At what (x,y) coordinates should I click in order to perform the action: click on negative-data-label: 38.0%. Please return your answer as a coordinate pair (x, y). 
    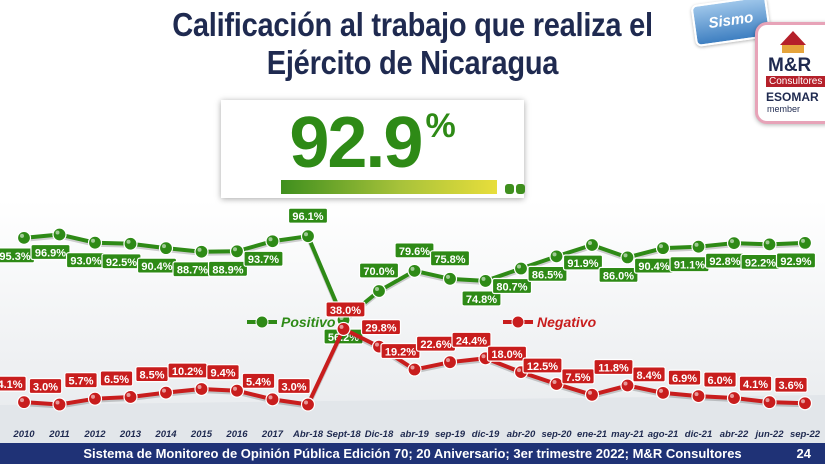
    Looking at the image, I should click on (345, 311).